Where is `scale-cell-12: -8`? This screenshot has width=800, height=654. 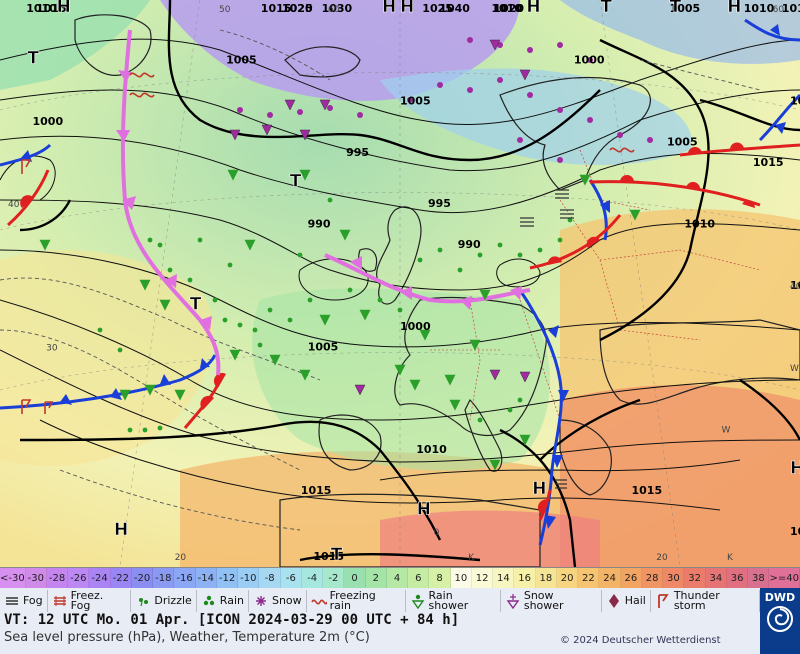
scale-cell-12: -8 is located at coordinates (270, 578).